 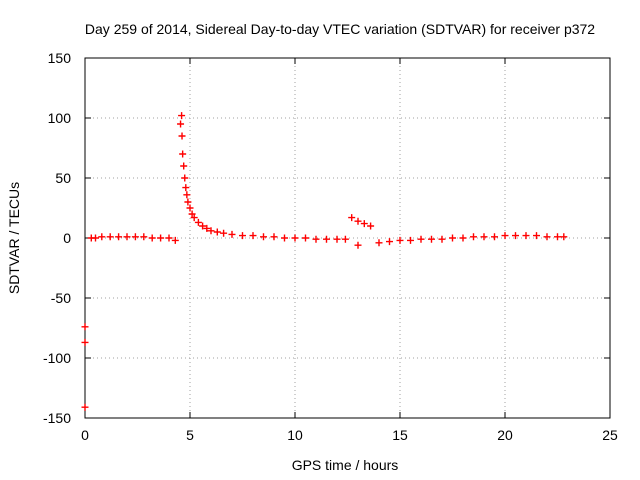 I want to click on y-axis-label: SDTVAR / TECUs, so click(x=14, y=238).